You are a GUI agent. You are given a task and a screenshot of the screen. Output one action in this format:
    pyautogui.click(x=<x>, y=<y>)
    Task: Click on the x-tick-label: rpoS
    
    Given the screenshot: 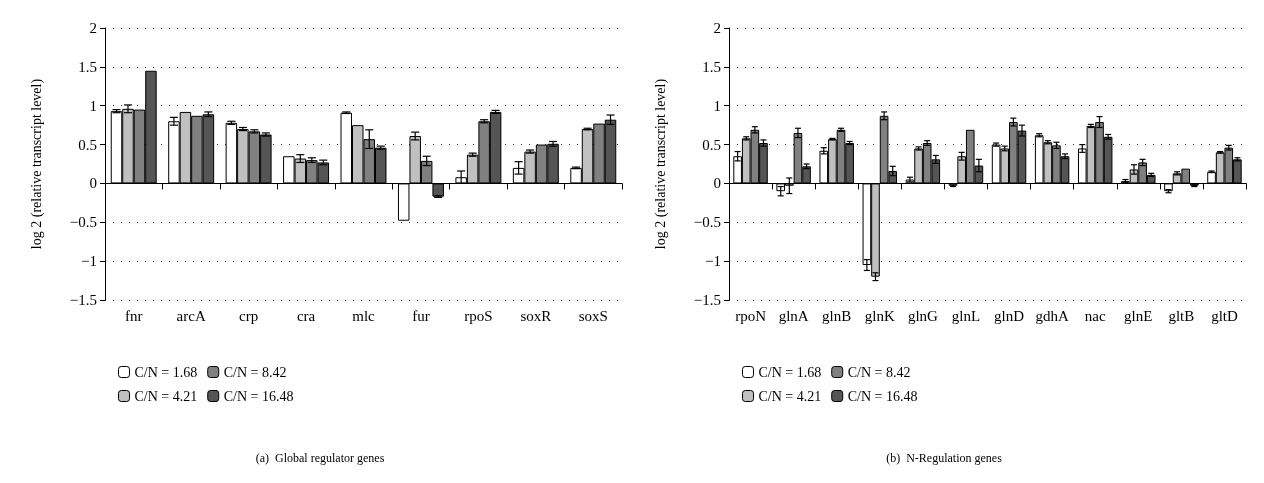 What is the action you would take?
    pyautogui.click(x=478, y=315)
    